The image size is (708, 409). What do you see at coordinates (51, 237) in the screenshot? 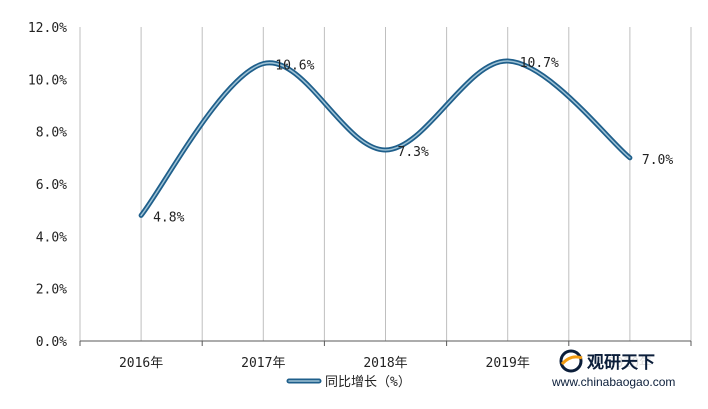
I see `y-tick-label: 4.0%` at bounding box center [51, 237].